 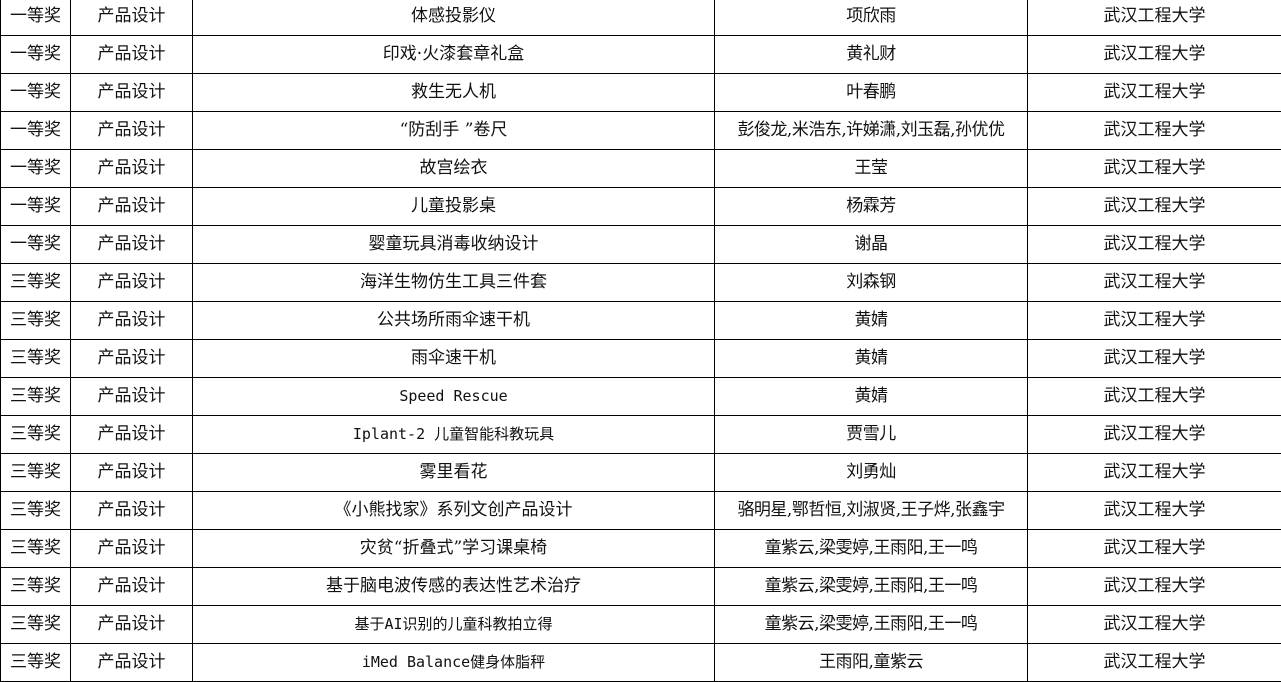 What do you see at coordinates (454, 130) in the screenshot?
I see `project-name-cell: “防刮手 ”卷尺` at bounding box center [454, 130].